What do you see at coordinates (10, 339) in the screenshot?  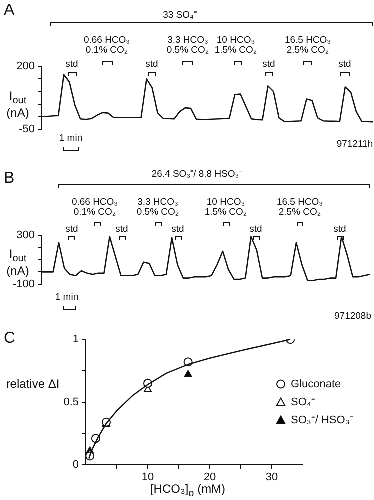 I see `chart-title: C` at bounding box center [10, 339].